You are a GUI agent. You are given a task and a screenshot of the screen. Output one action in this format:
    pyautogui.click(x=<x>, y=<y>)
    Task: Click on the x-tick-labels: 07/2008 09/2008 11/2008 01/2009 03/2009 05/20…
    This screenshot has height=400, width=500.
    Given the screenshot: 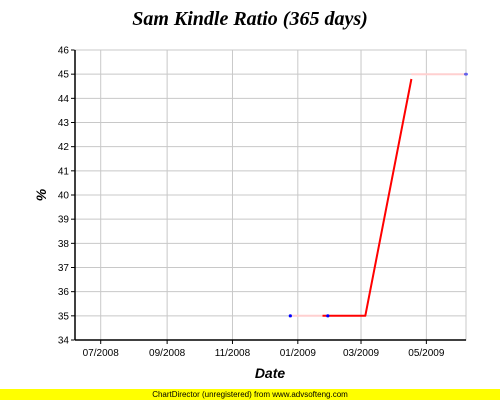 What is the action you would take?
    pyautogui.click(x=264, y=353)
    